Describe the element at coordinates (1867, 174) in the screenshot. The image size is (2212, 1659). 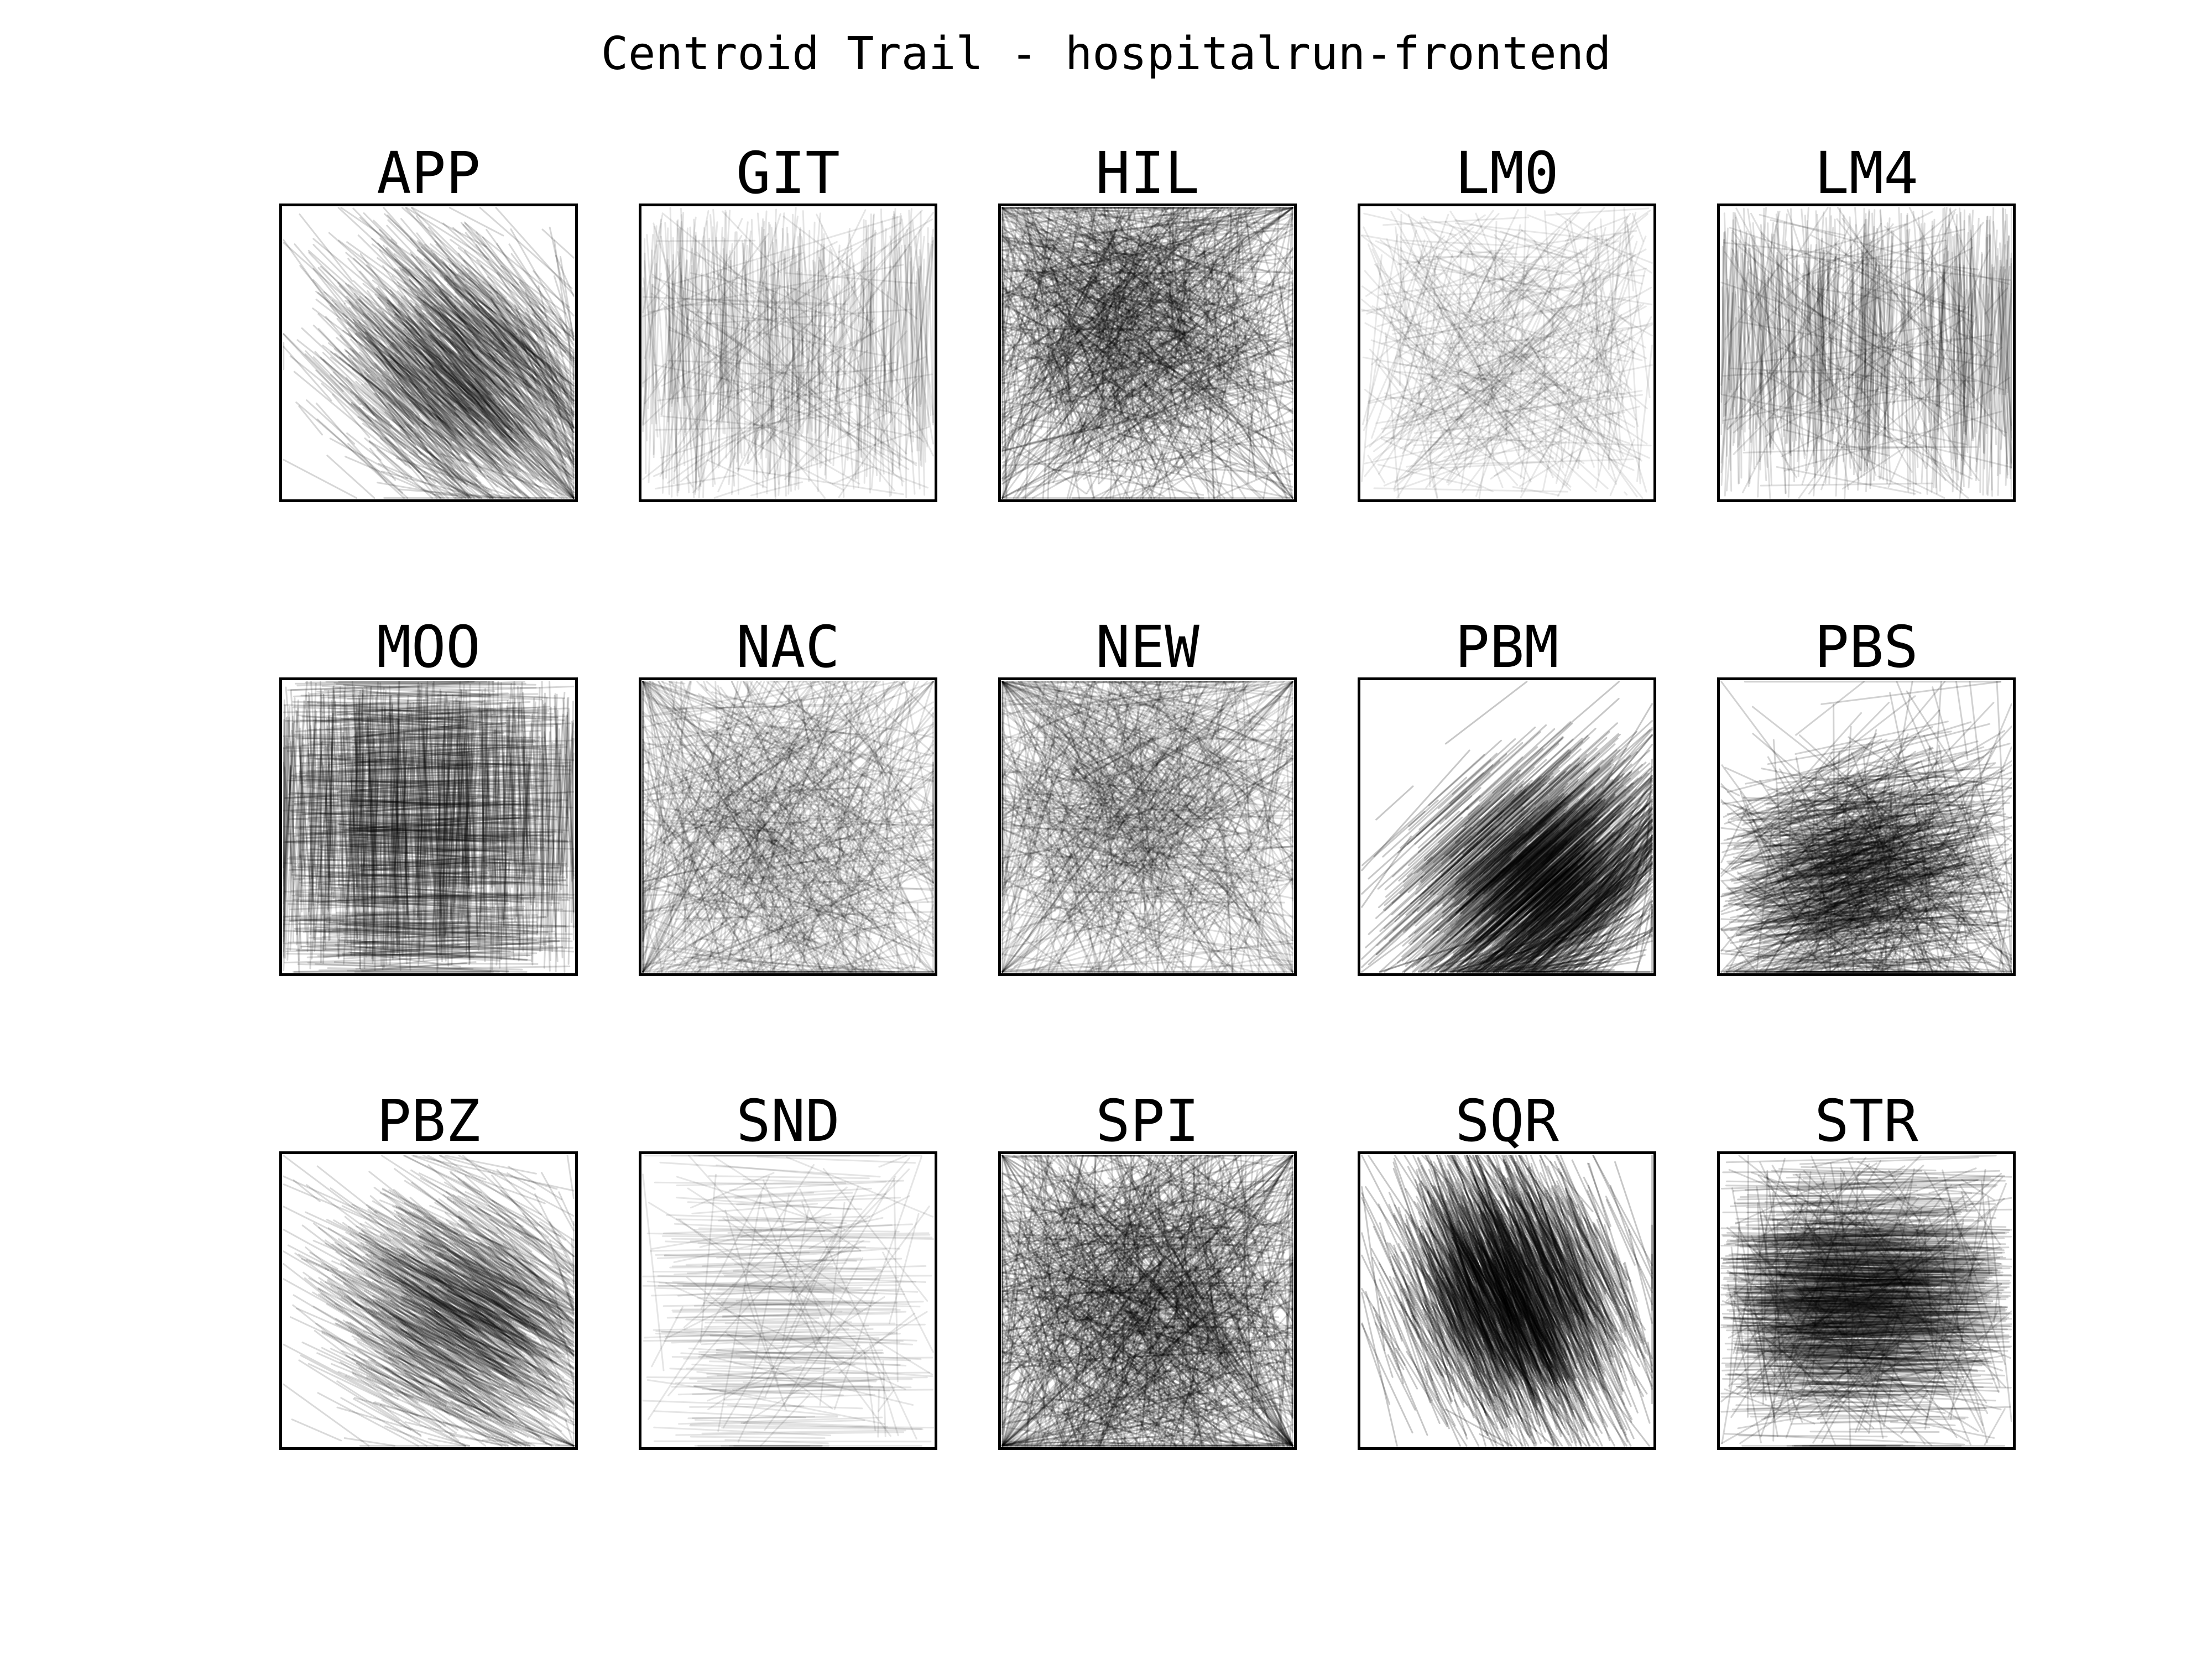
I see `panel-title: LM4` at that location.